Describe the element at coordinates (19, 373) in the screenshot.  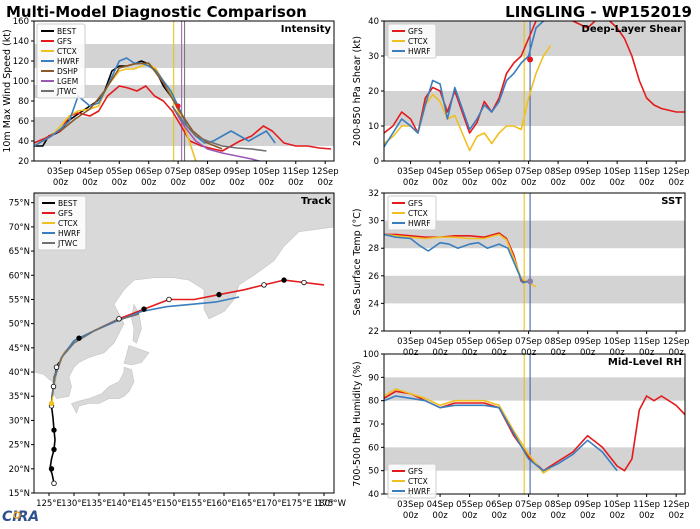
I see `track-ytick-label: 40°N` at that location.